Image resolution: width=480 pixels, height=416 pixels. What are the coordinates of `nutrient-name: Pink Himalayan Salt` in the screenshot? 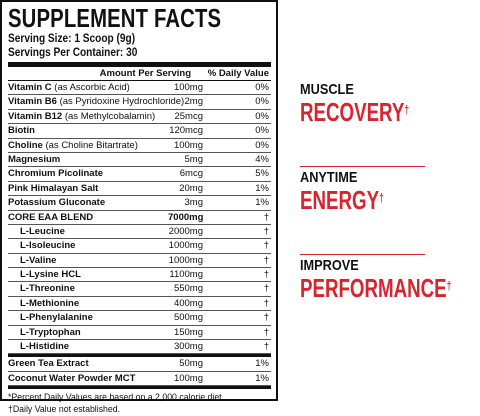 It's located at (88, 188).